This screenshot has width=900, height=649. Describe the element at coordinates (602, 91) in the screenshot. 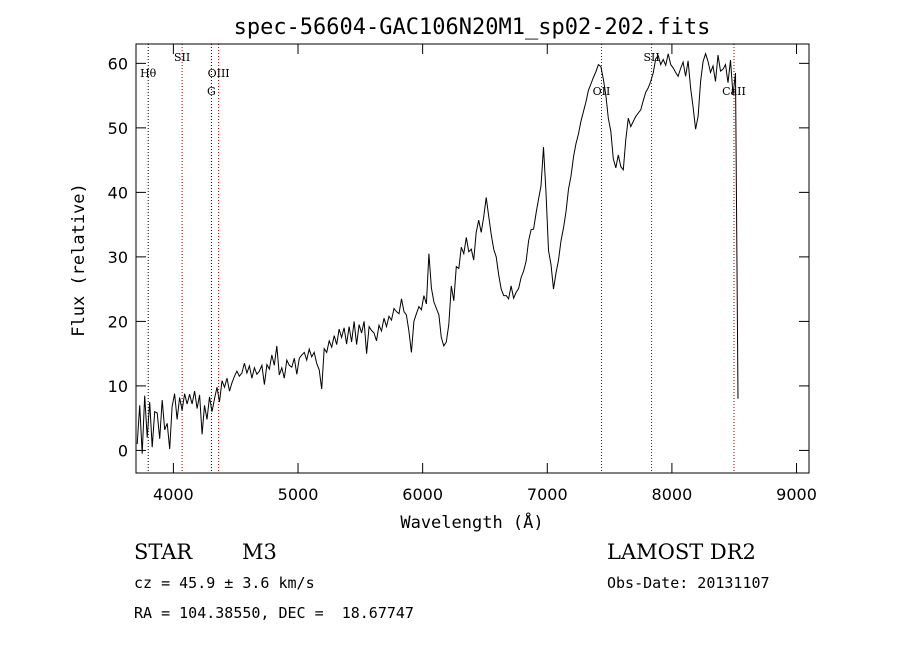

I see `line-marker-label: OII` at that location.